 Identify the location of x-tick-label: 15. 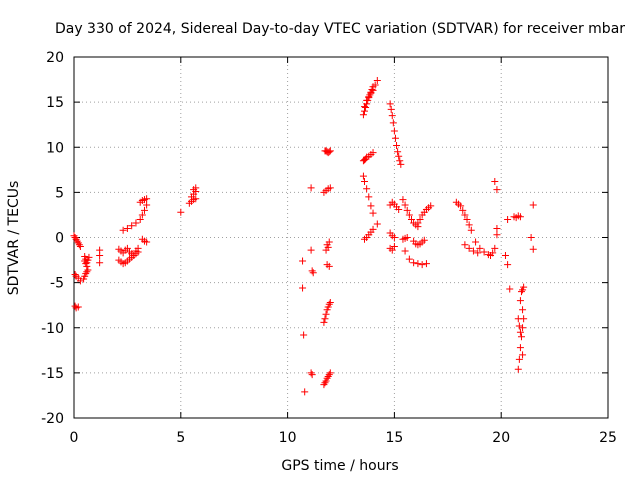
(394, 438).